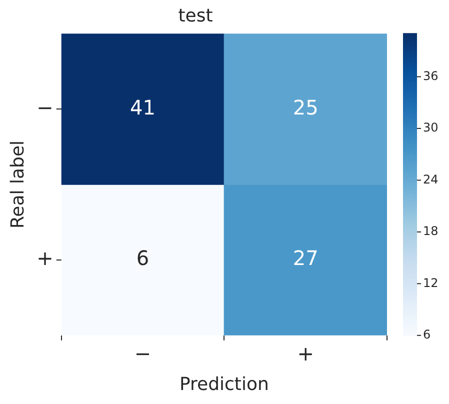 Image resolution: width=449 pixels, height=404 pixels. What do you see at coordinates (430, 127) in the screenshot?
I see `color-bar-label: 30` at bounding box center [430, 127].